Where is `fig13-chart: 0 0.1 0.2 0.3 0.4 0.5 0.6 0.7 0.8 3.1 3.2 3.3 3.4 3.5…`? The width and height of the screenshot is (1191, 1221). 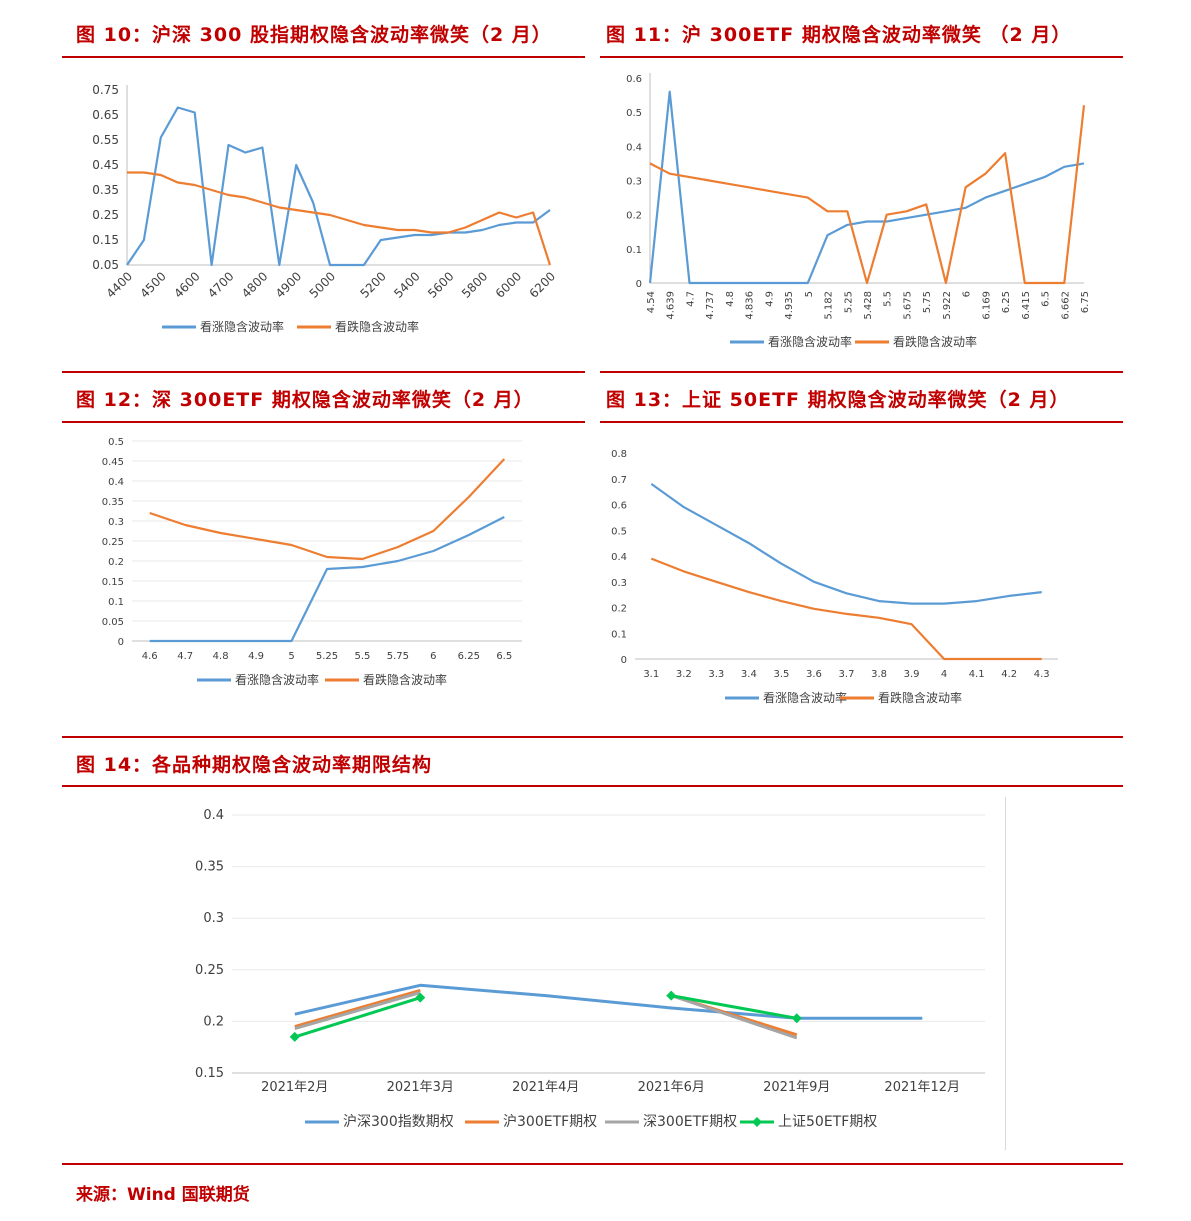
fig13-chart: 0 0.1 0.2 0.3 0.4 0.5 0.6 0.7 0.8 3.1 3.2 3.3 3.4 3.5… is located at coordinates (834, 577).